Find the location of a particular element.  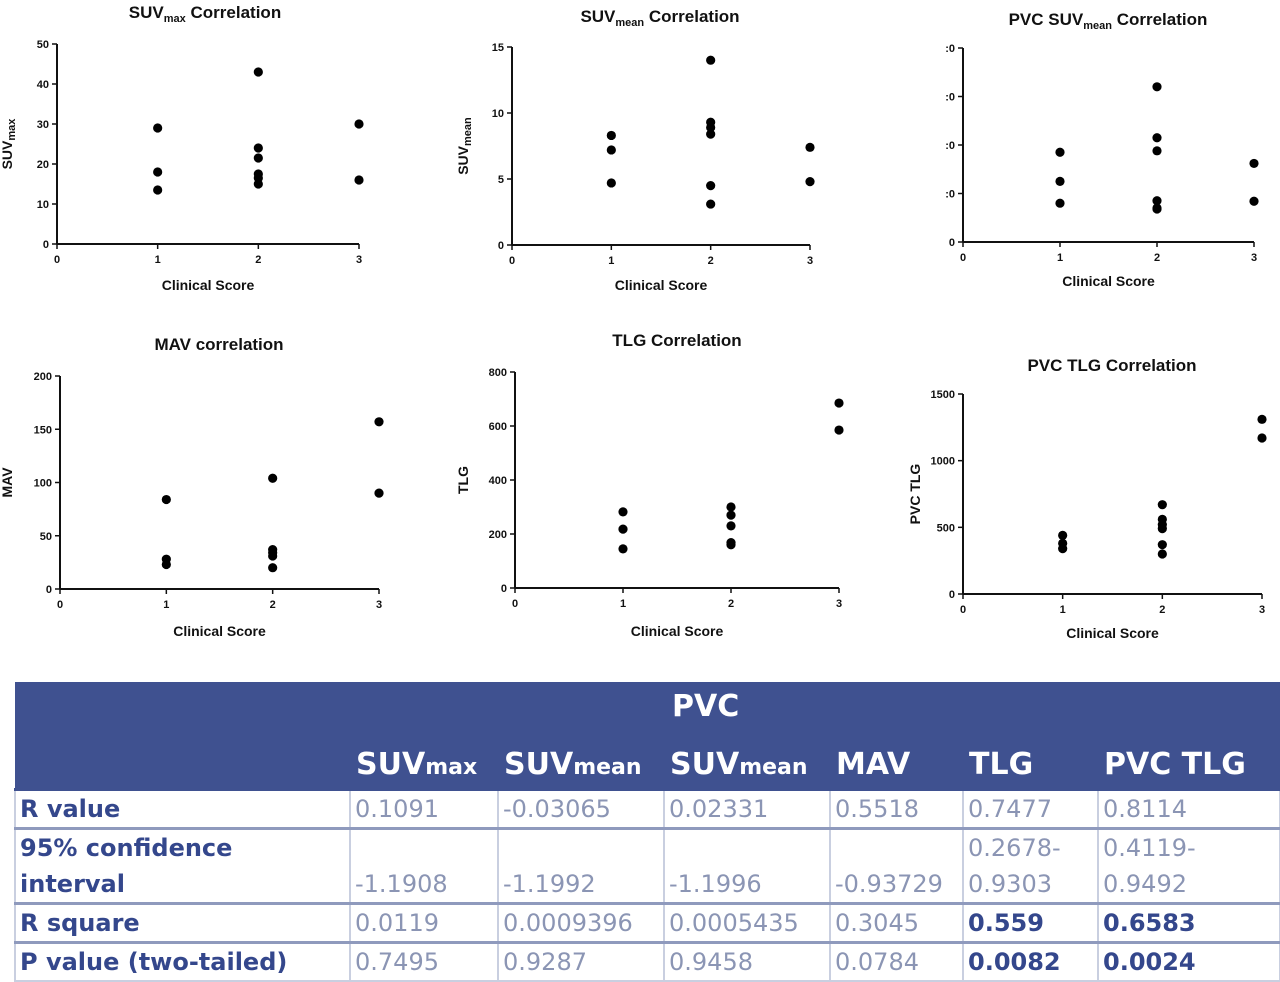

chart-title-main: TLG Correlation is located at coordinates (676, 340).